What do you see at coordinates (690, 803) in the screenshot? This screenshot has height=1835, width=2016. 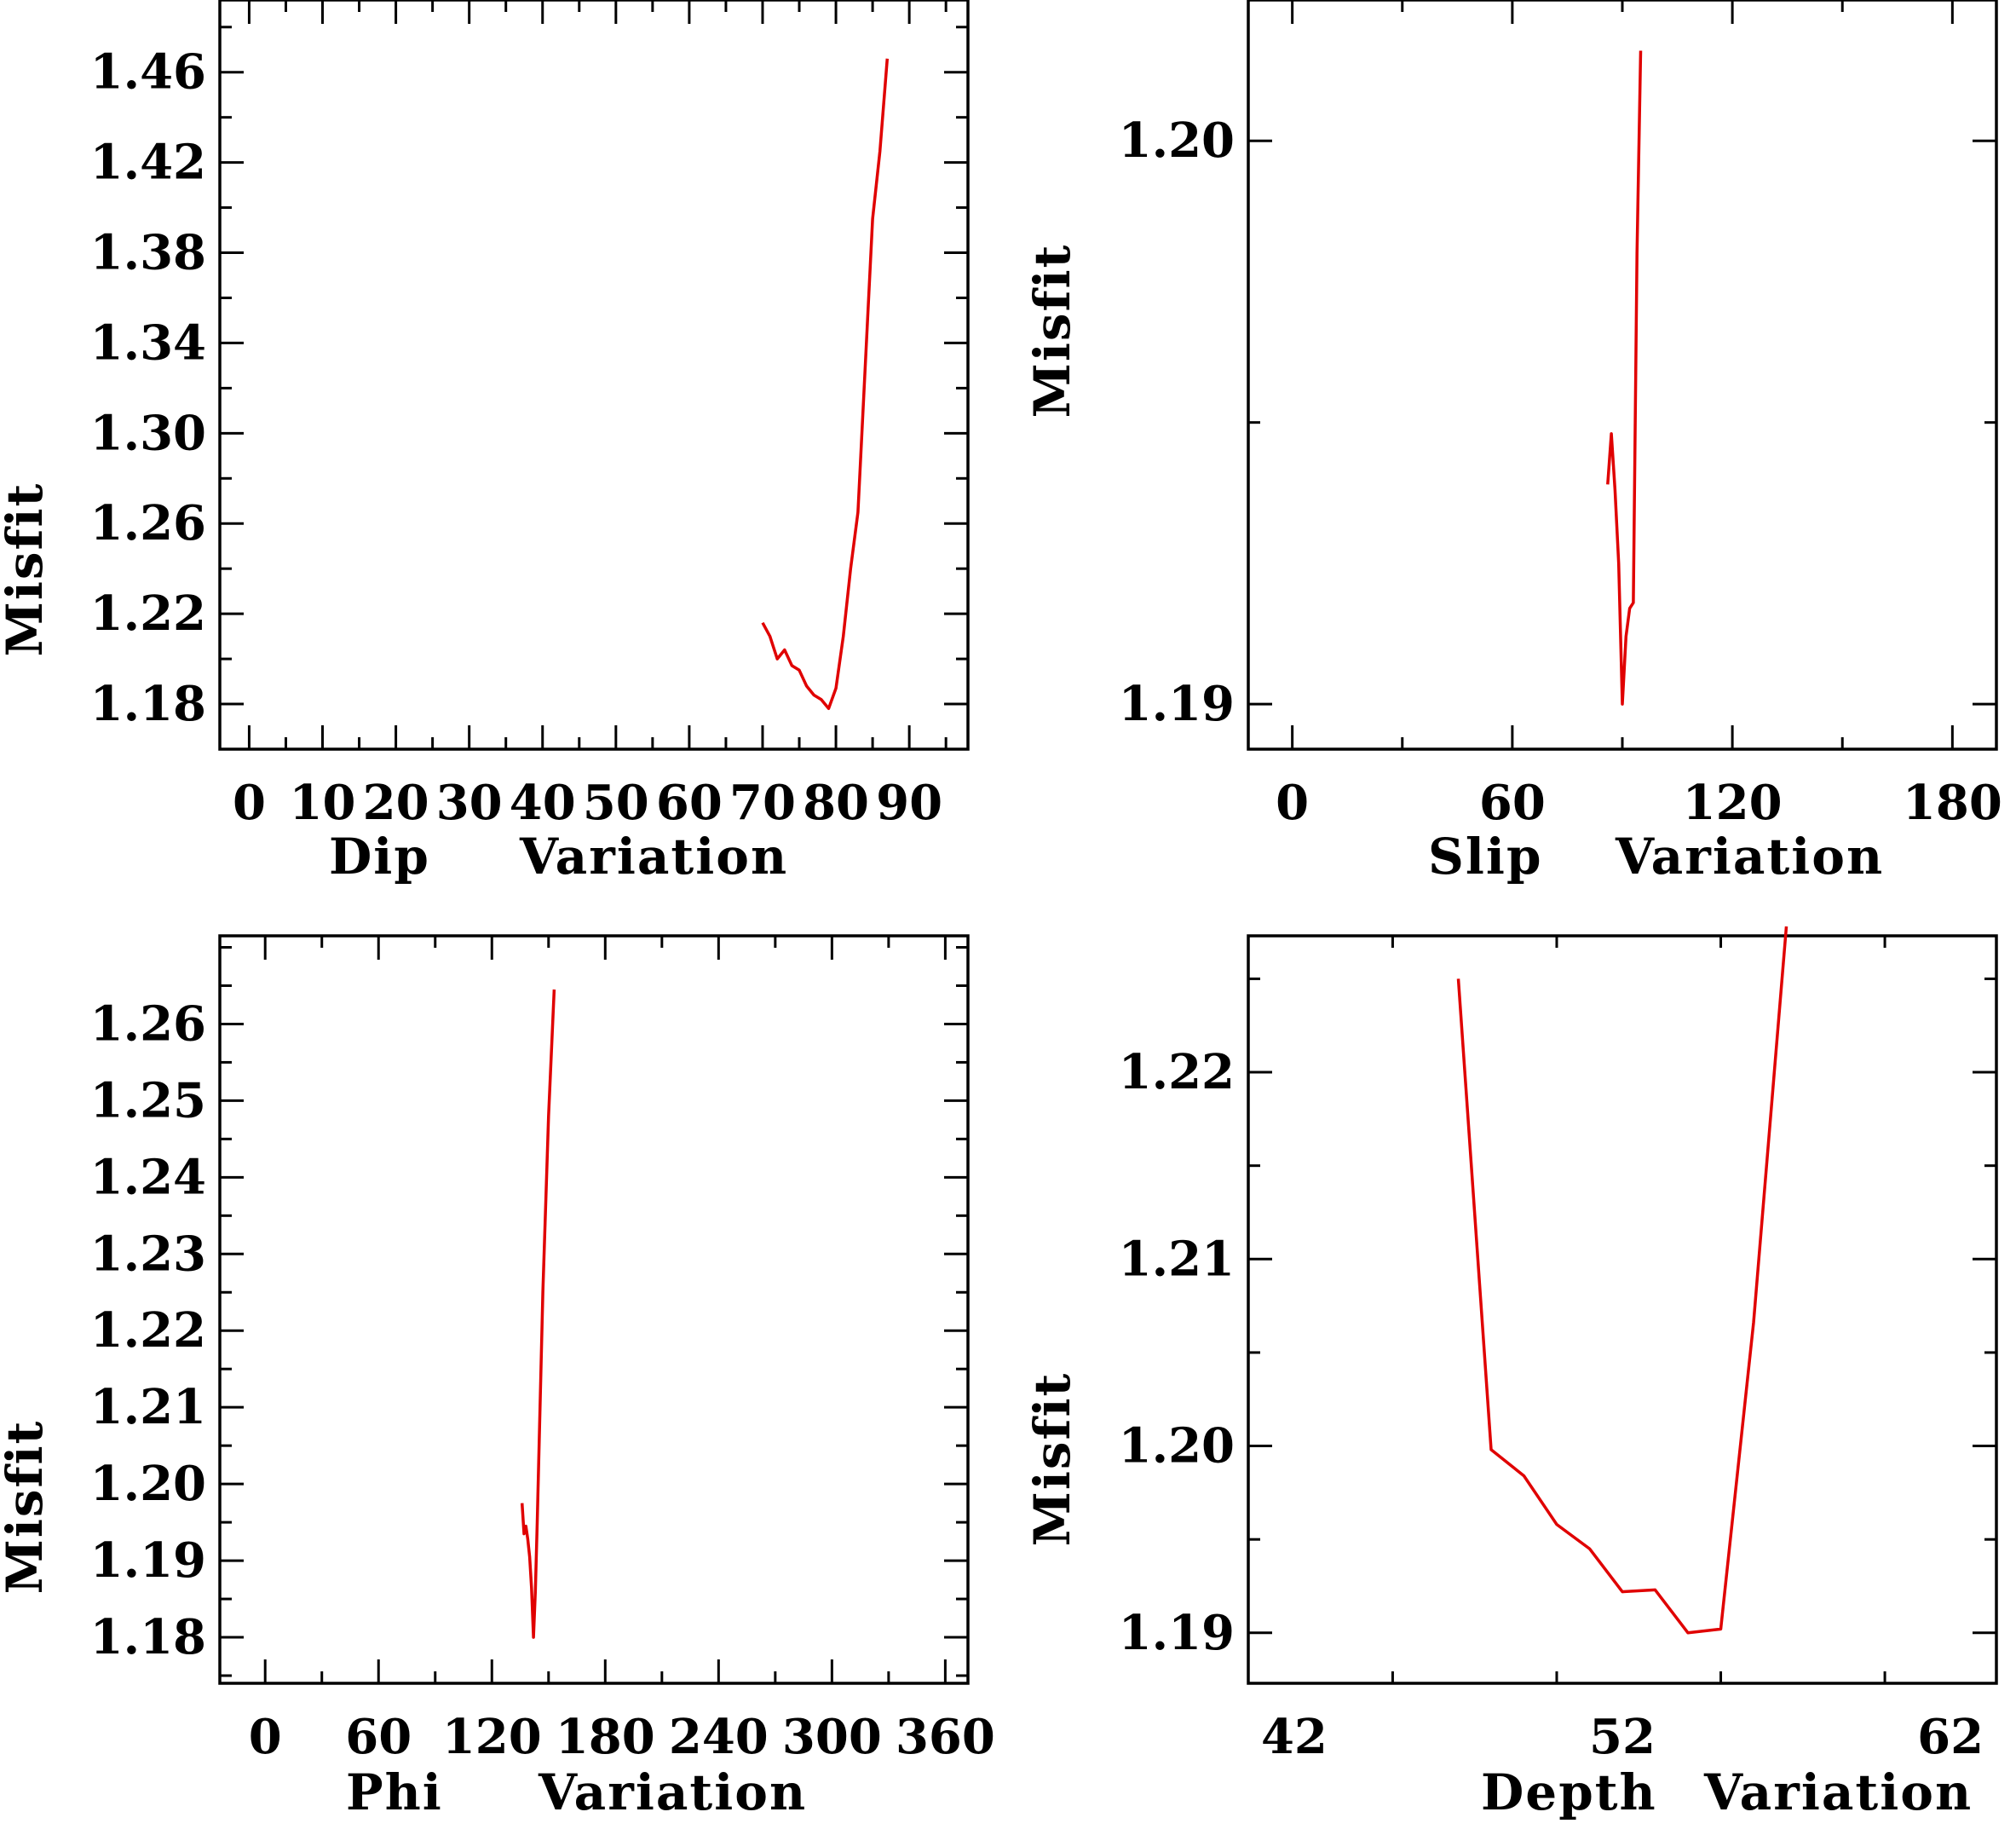 I see `dip-x-tick-label: 60` at bounding box center [690, 803].